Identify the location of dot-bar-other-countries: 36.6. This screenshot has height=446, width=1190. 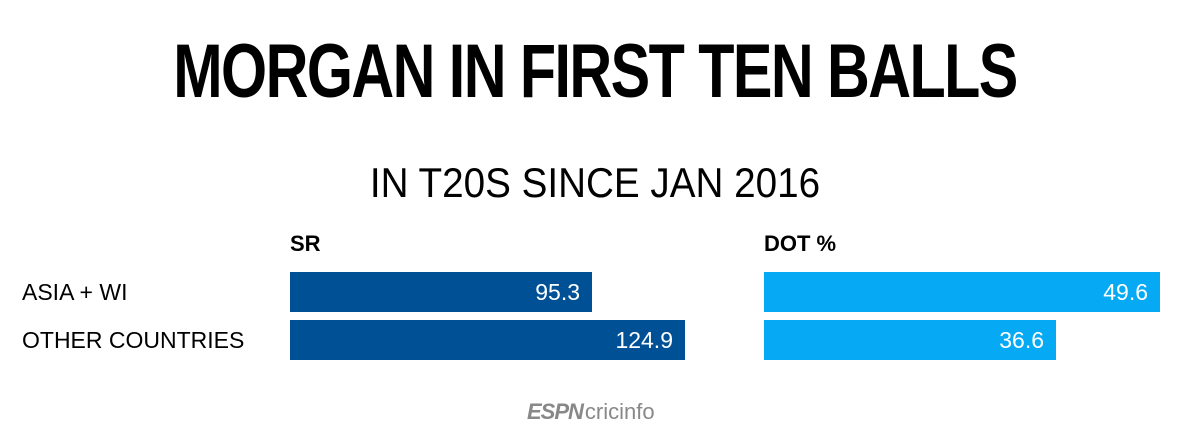
(910, 340).